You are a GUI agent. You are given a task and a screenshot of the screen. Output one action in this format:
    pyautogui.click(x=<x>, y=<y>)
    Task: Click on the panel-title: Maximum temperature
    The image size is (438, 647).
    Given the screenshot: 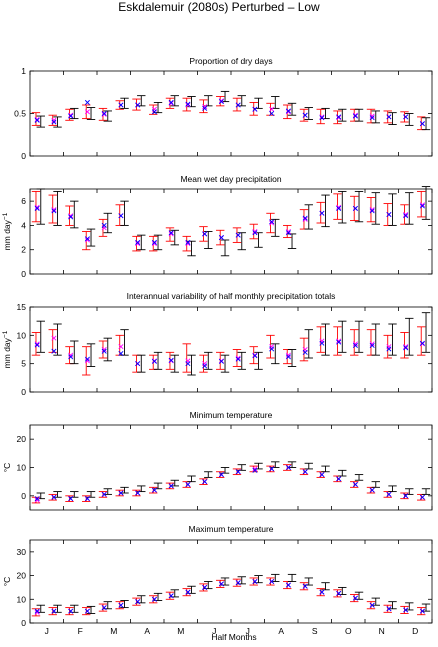 What is the action you would take?
    pyautogui.click(x=230, y=529)
    